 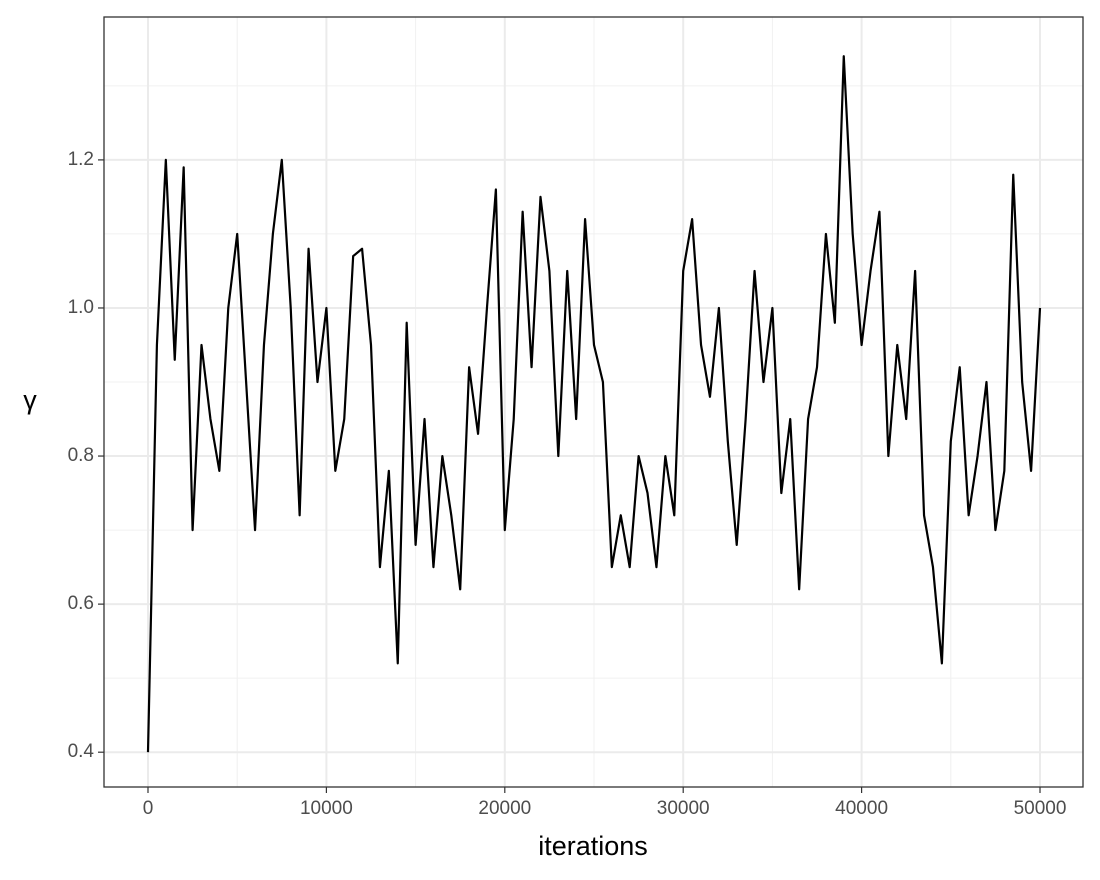 What do you see at coordinates (1040, 808) in the screenshot?
I see `x-tick-label: 50000` at bounding box center [1040, 808].